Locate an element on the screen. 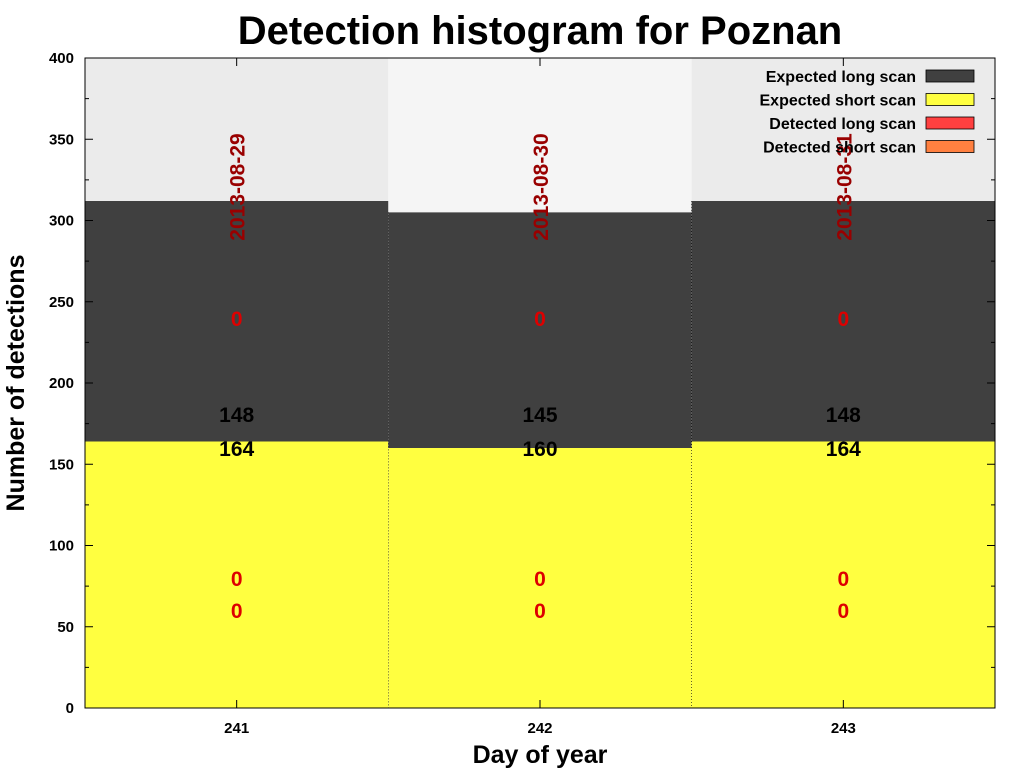 This screenshot has width=1024, height=768. bar-date-label: 2013-08-29 is located at coordinates (238, 186).